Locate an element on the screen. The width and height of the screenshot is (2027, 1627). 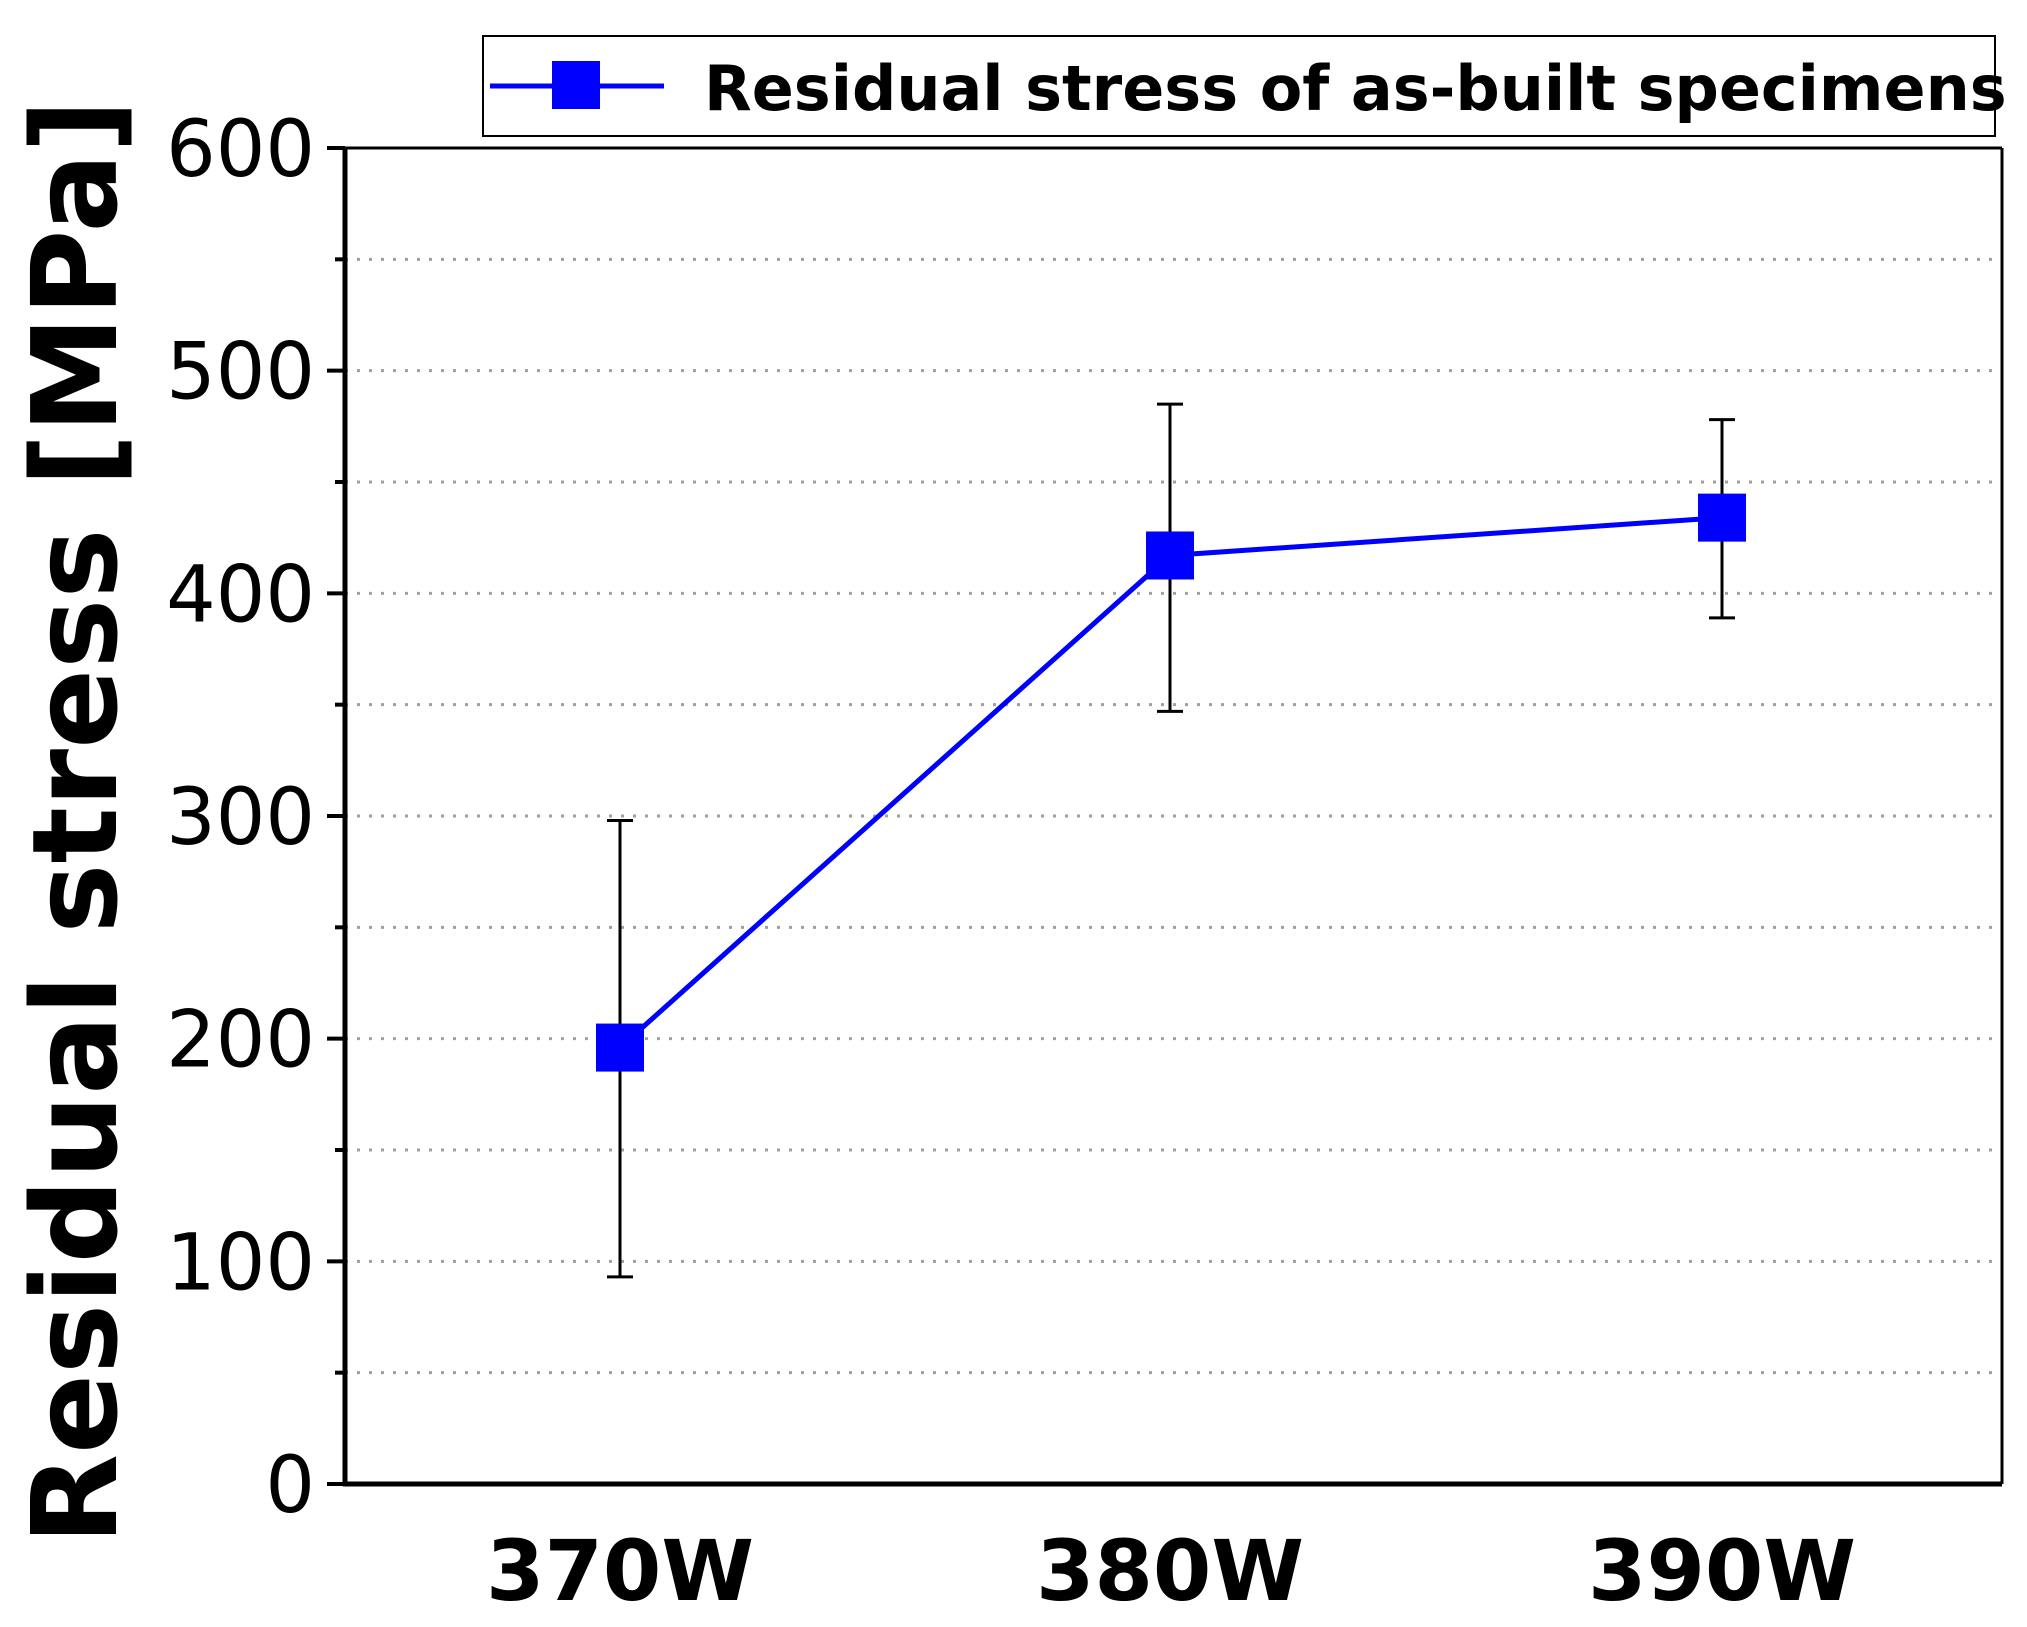
y-tick-label: 300 is located at coordinates (240, 818).